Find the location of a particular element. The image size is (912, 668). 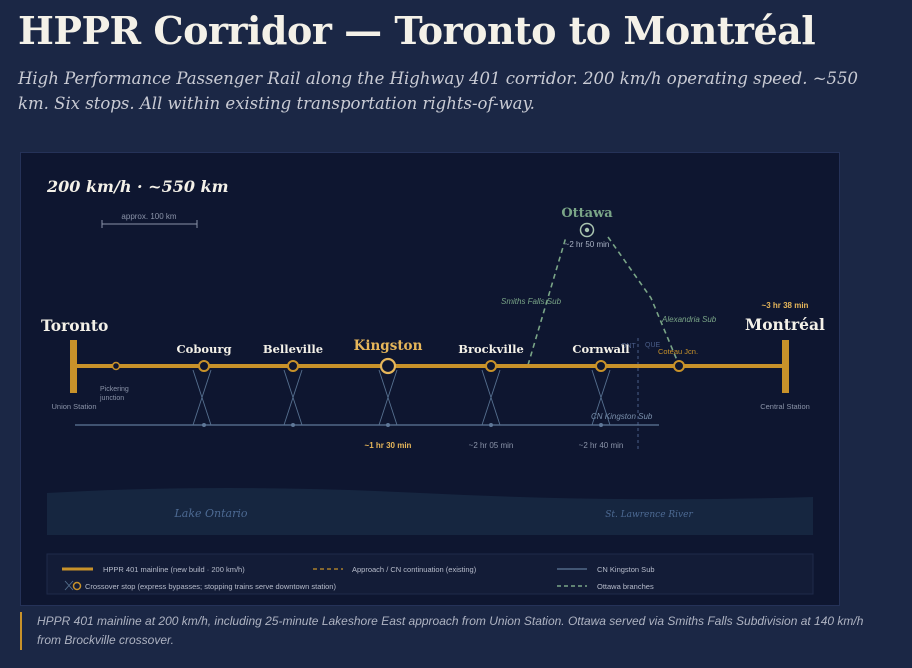

lake-ontario-label: Lake Ontario is located at coordinates (210, 513).